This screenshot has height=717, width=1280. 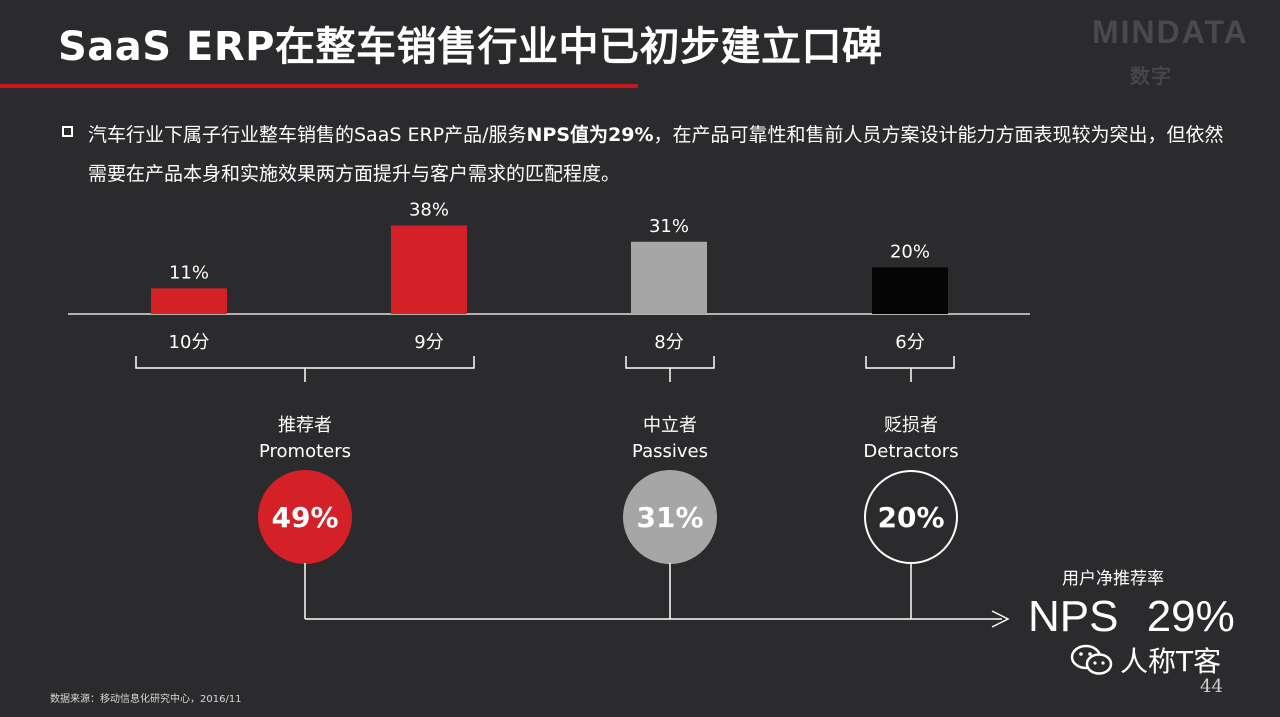 I want to click on nps-result-label: 用户净推荐率, so click(x=1113, y=579).